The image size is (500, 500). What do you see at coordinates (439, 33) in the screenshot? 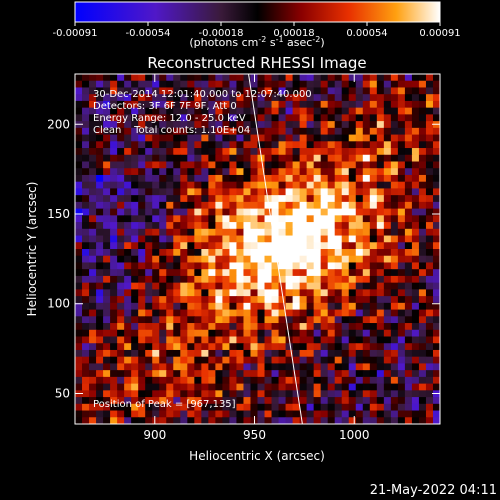
I see `colorbar-tick-label: 0.00091` at bounding box center [439, 33].